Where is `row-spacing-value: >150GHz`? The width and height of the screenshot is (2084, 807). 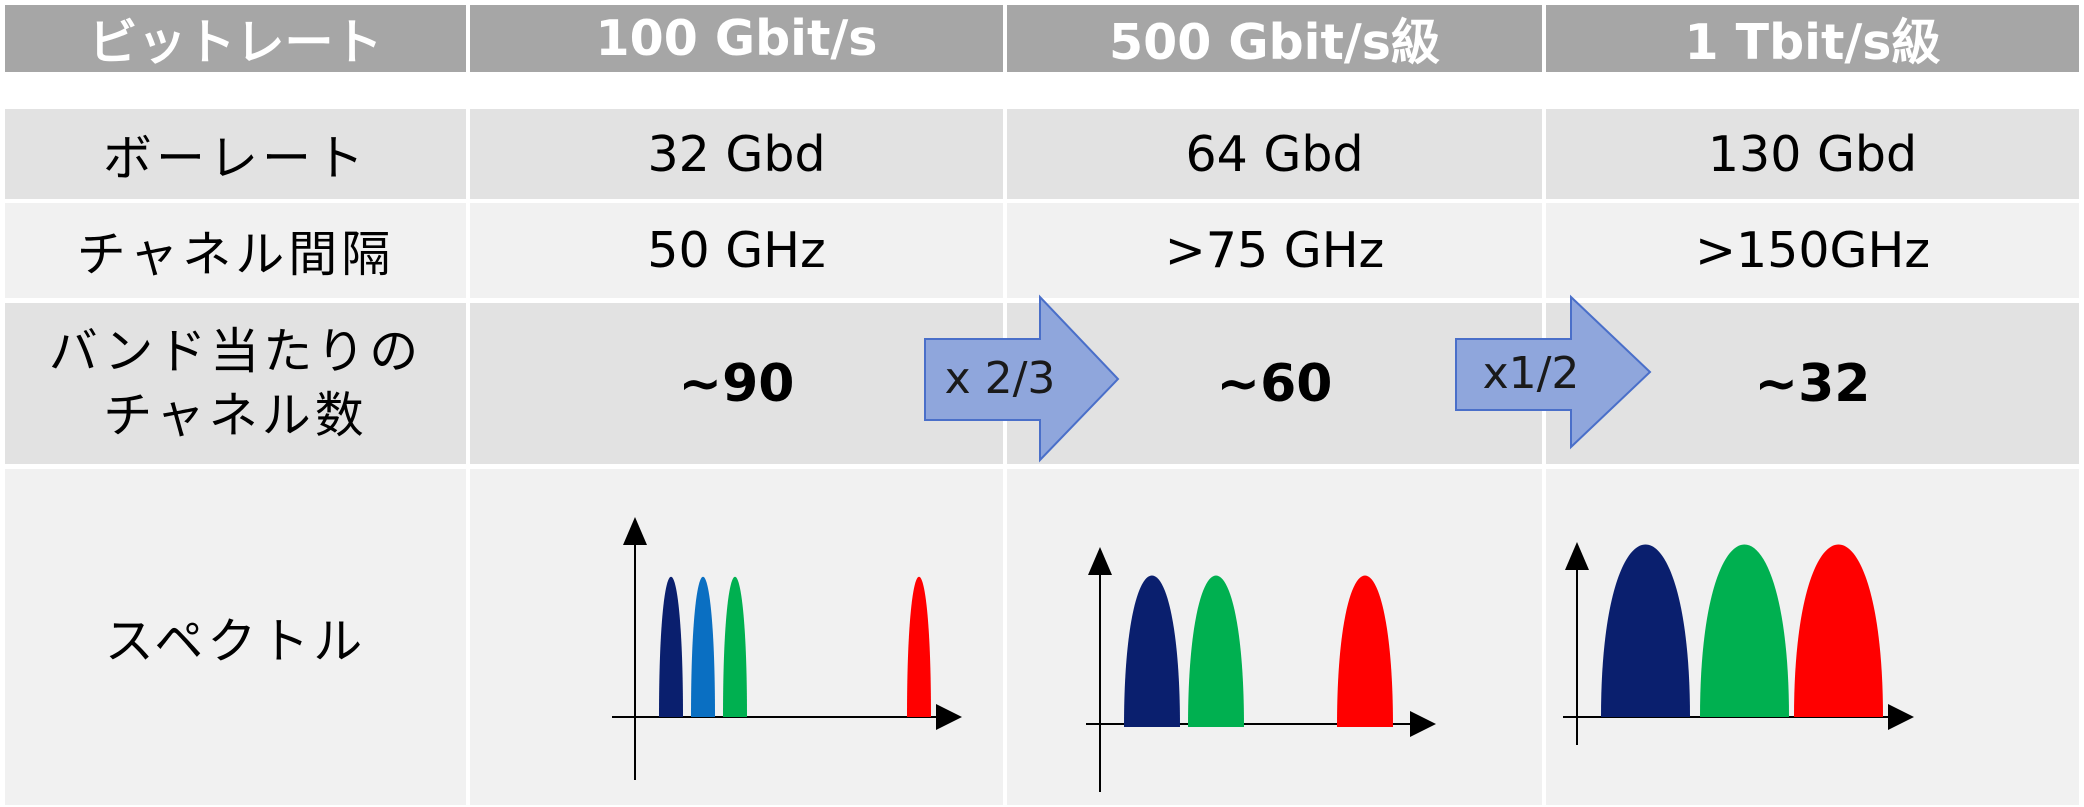
row-spacing-value: >150GHz is located at coordinates (1812, 250).